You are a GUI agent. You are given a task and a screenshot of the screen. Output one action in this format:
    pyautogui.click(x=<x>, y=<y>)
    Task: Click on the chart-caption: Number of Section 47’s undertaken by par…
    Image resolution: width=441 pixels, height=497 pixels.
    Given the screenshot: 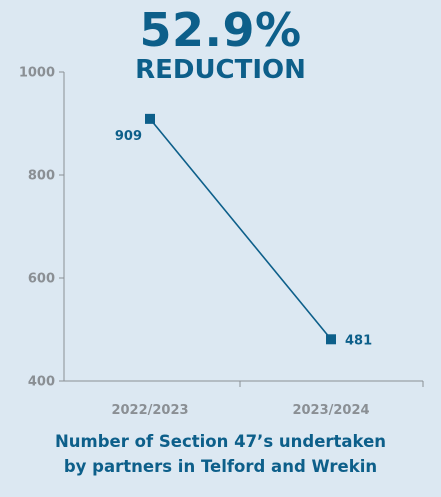 What is the action you would take?
    pyautogui.click(x=220, y=454)
    